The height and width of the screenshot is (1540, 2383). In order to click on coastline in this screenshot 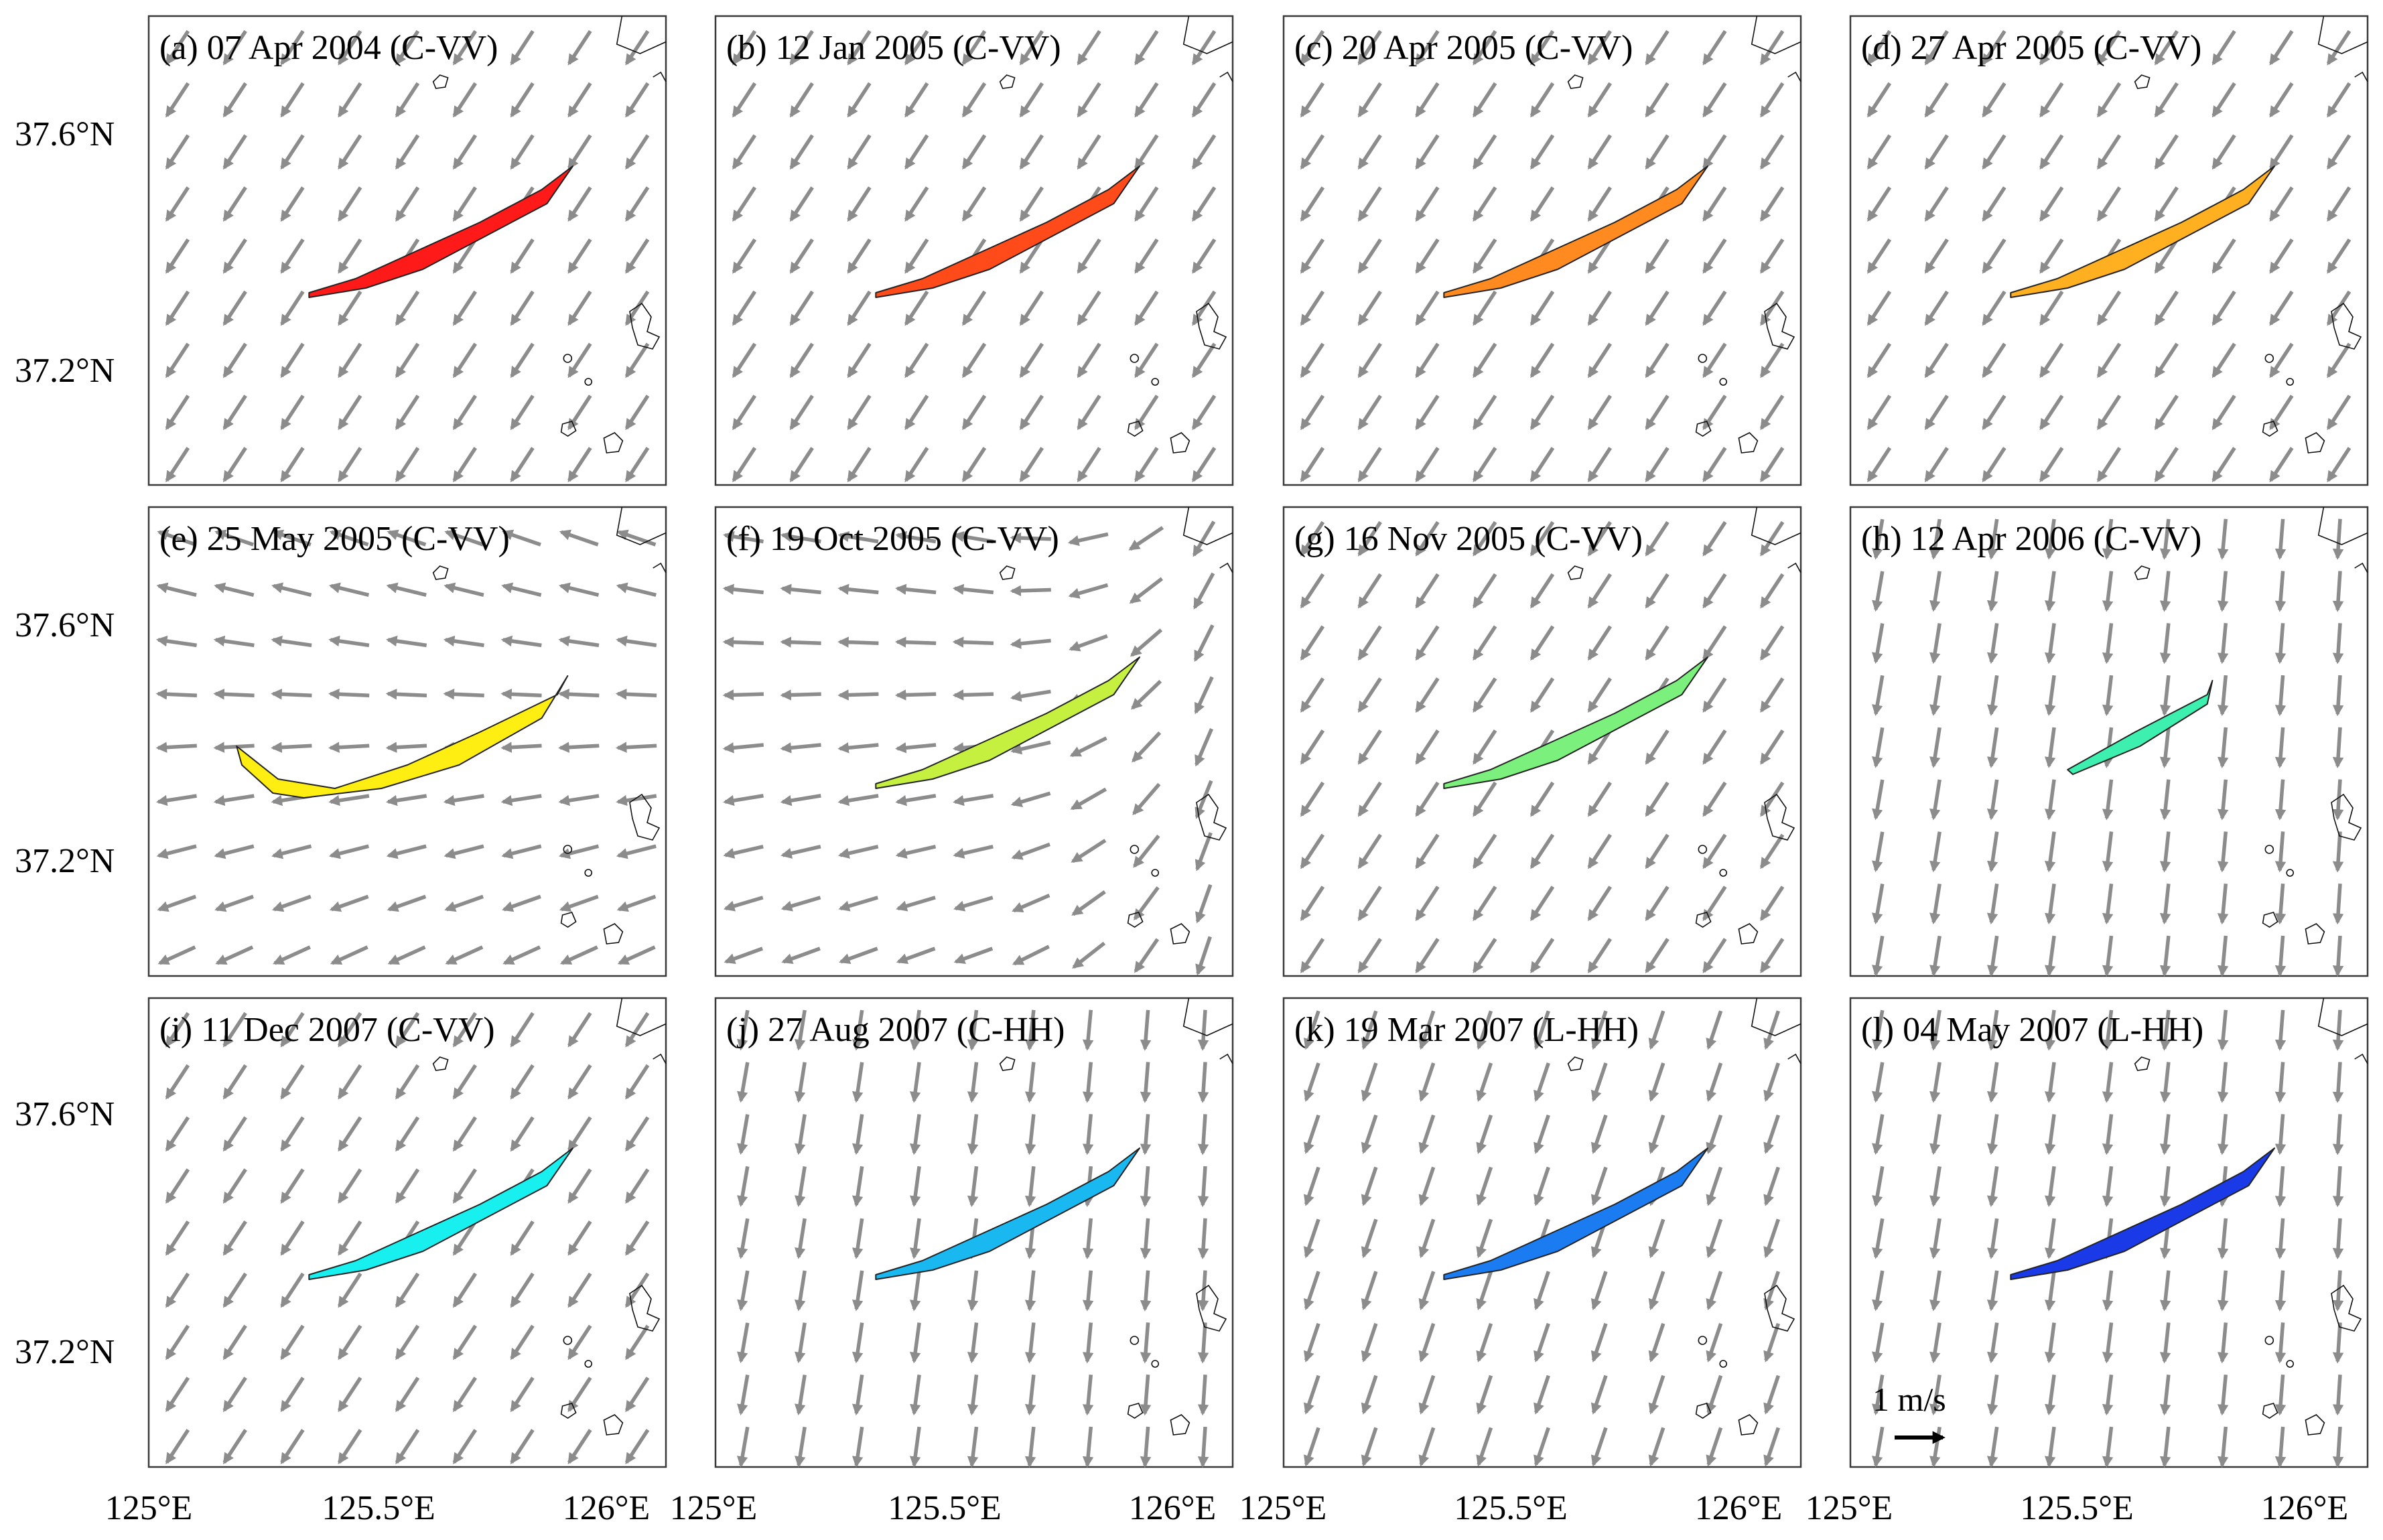, I will do `click(549, 234)`.